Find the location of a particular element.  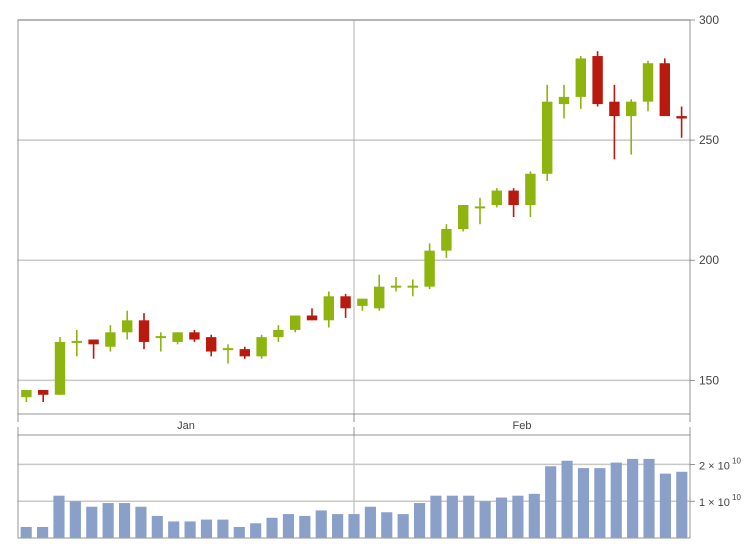

month-label: Feb is located at coordinates (522, 426).